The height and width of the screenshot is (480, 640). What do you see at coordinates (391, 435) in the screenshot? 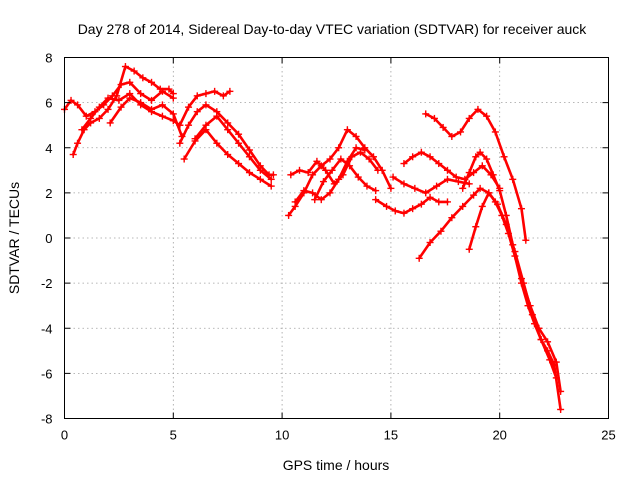
I see `x-tick-label: 15` at bounding box center [391, 435].